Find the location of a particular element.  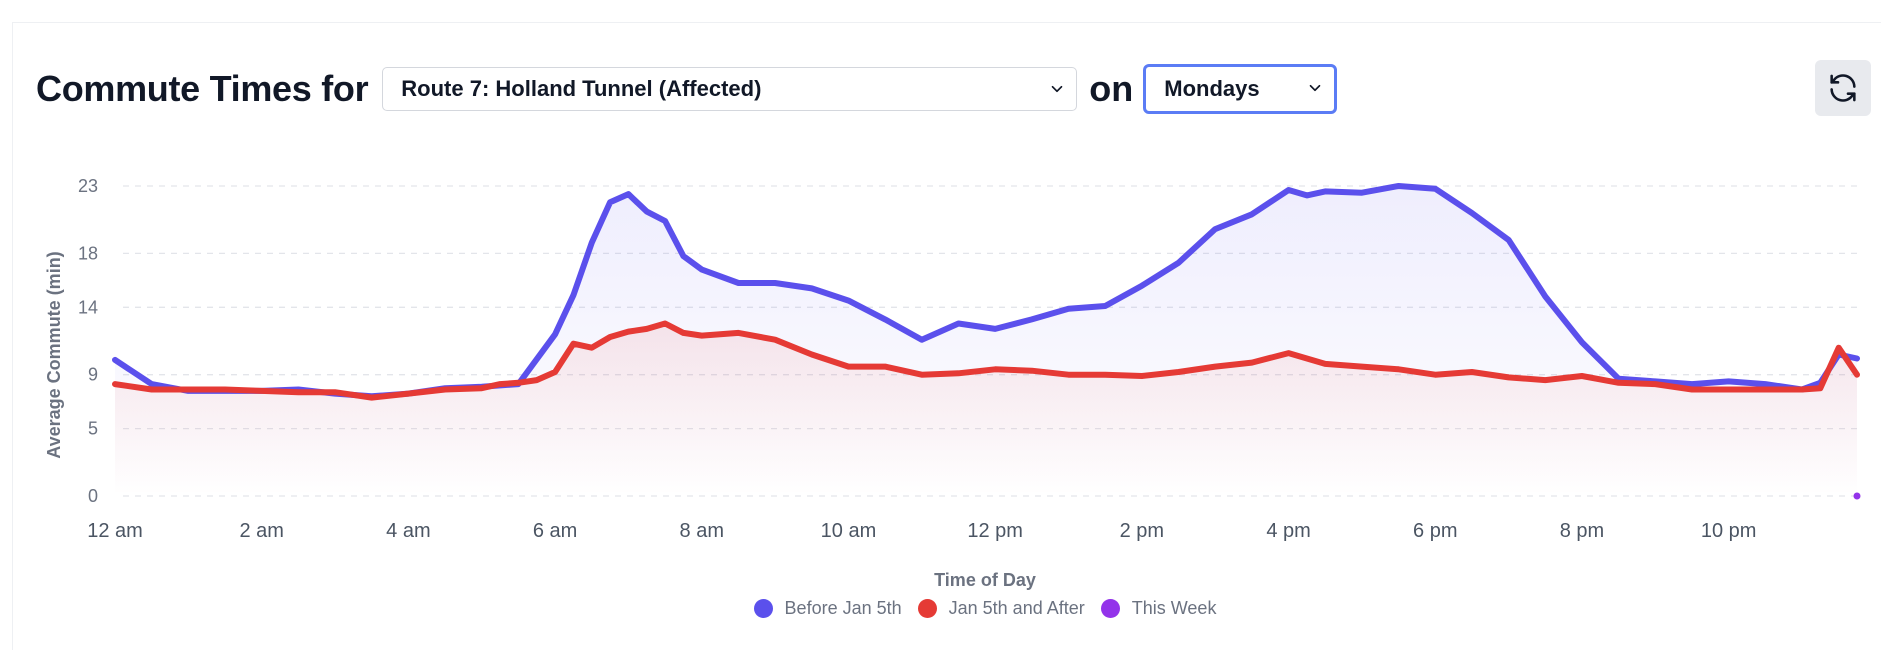

x-tick-label: 12 am is located at coordinates (115, 531).